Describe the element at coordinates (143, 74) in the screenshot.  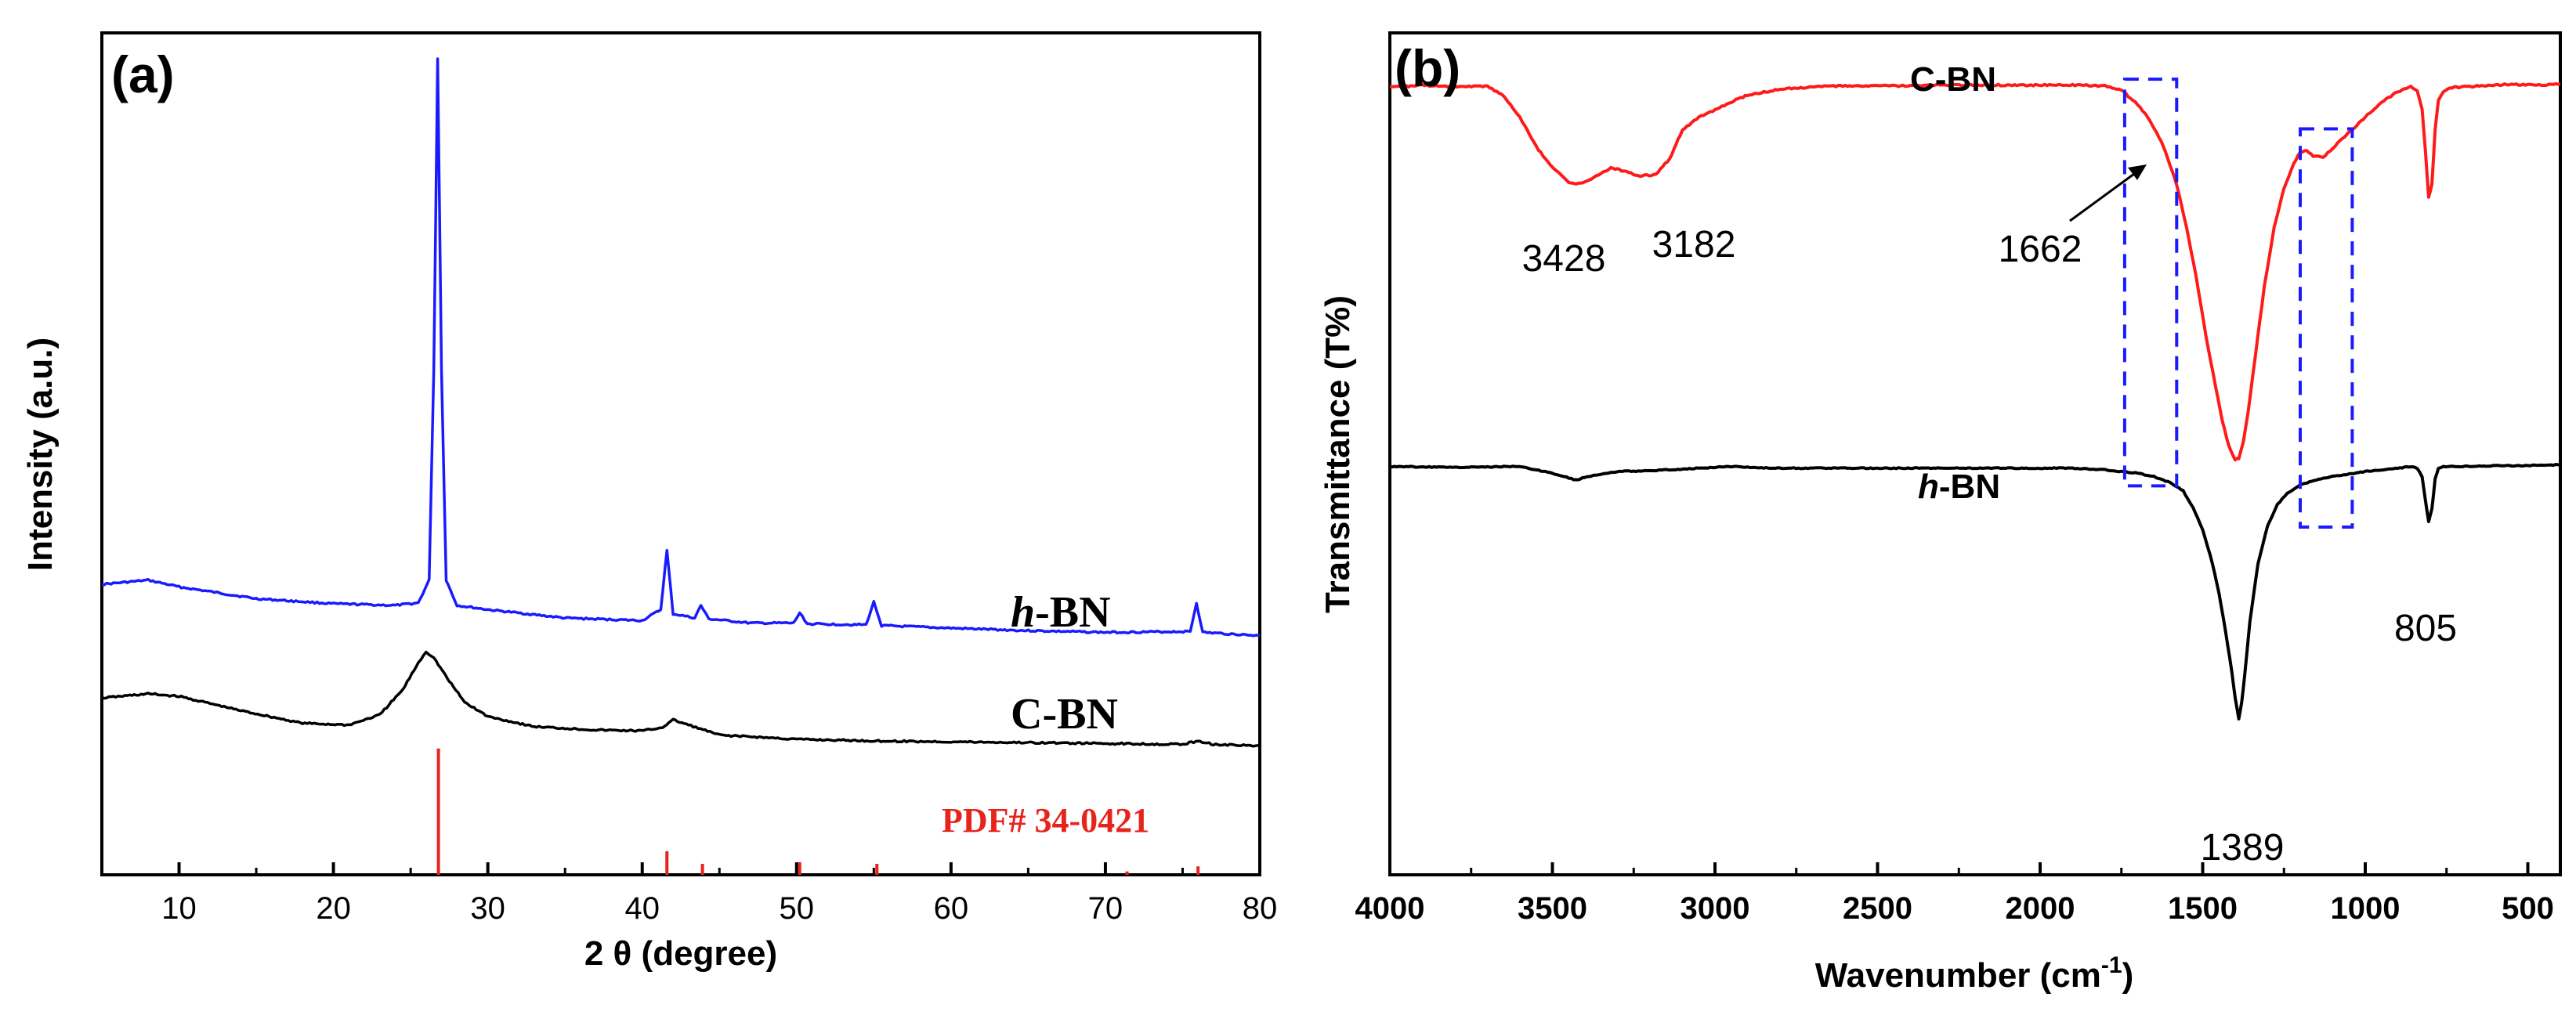
I see `panel-a-label: (a)` at that location.